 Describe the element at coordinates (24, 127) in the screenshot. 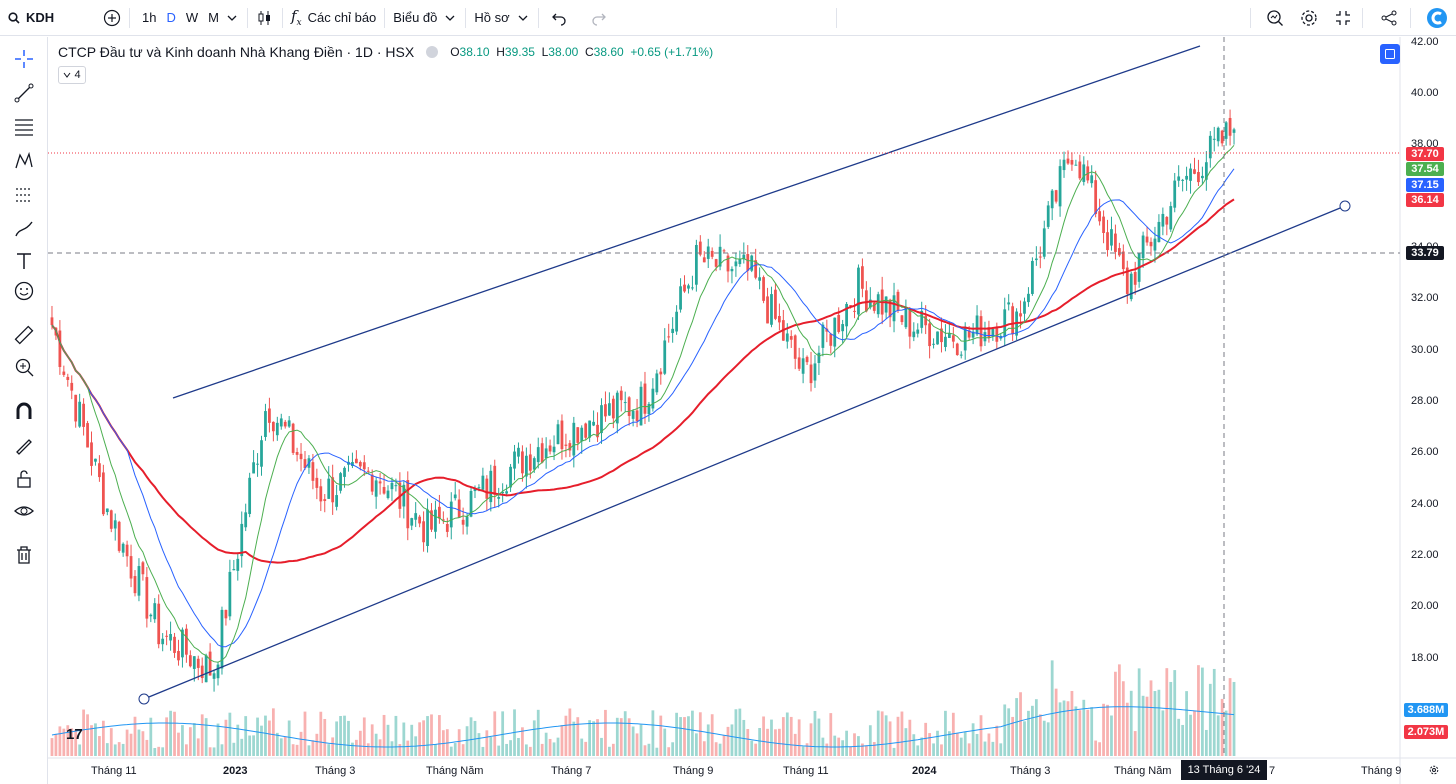

I see `fib-tool` at that location.